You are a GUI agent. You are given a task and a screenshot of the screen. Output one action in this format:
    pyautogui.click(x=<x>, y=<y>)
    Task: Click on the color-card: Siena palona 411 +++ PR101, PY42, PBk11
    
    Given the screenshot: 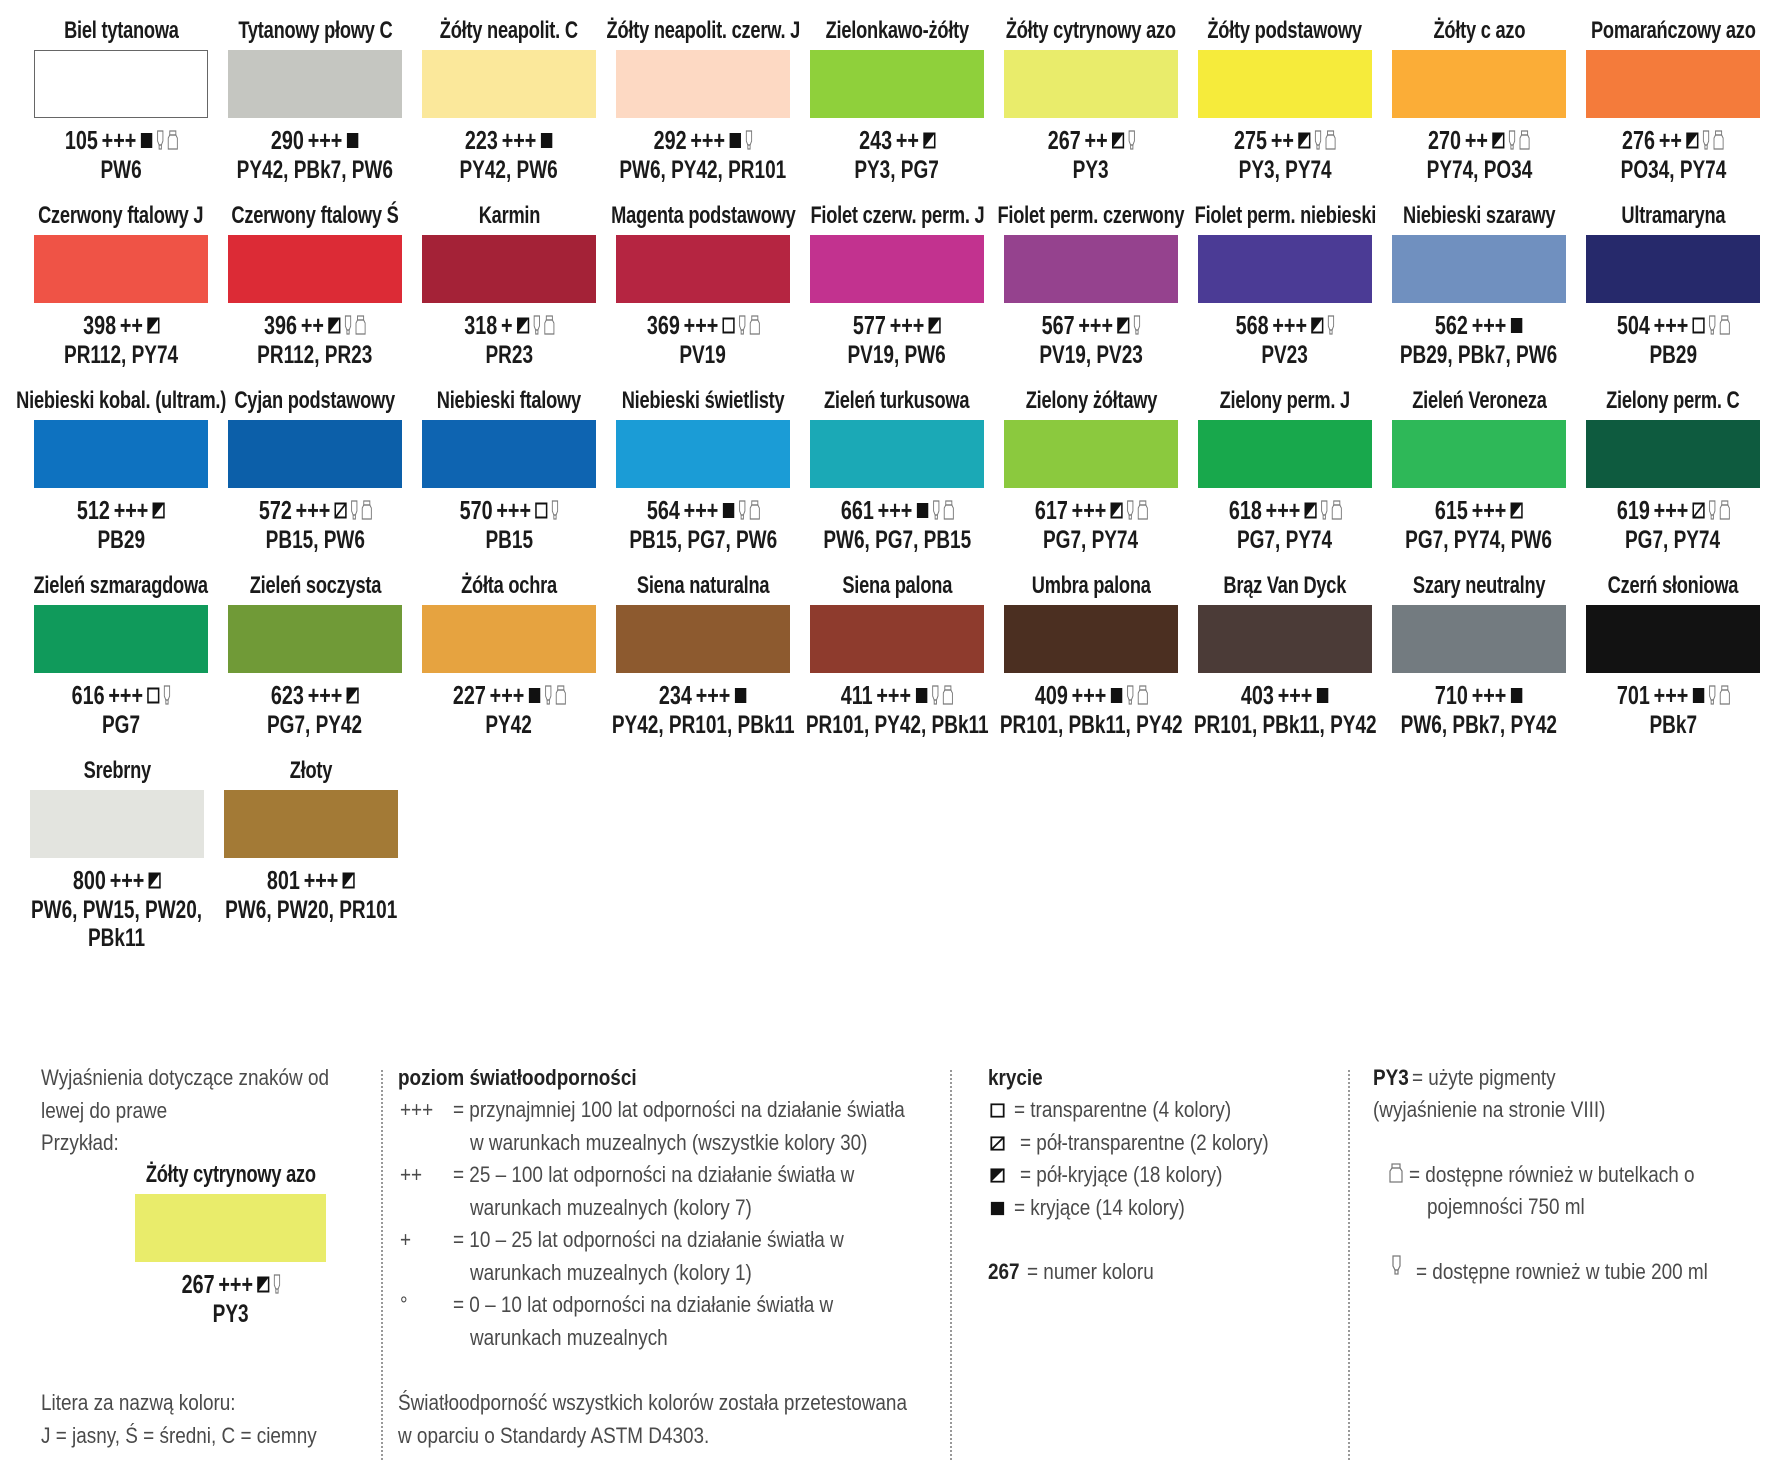 What is the action you would take?
    pyautogui.click(x=897, y=655)
    